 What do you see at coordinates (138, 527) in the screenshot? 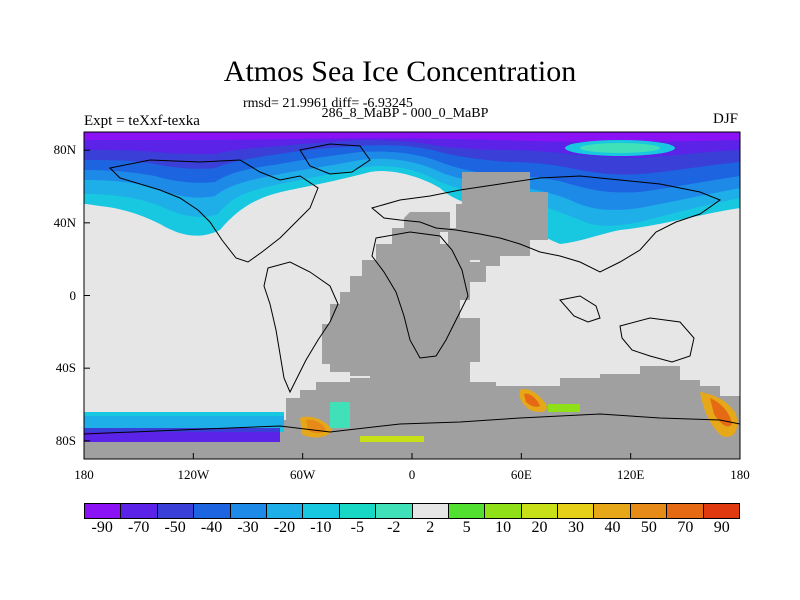
I see `colorbar-label: -70` at bounding box center [138, 527].